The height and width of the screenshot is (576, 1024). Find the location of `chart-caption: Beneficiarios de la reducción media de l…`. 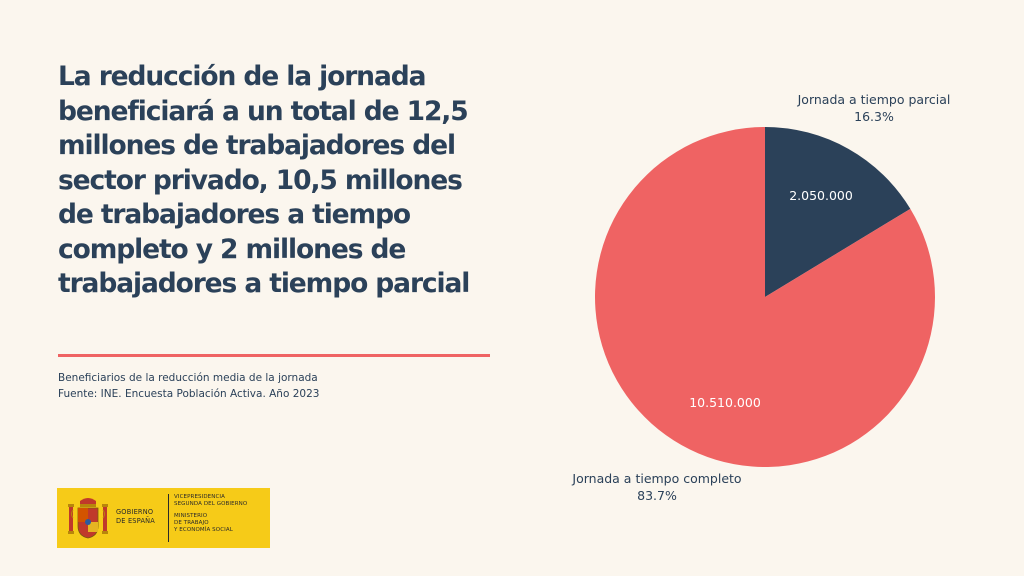

chart-caption: Beneficiarios de la reducción media de l… is located at coordinates (188, 386).